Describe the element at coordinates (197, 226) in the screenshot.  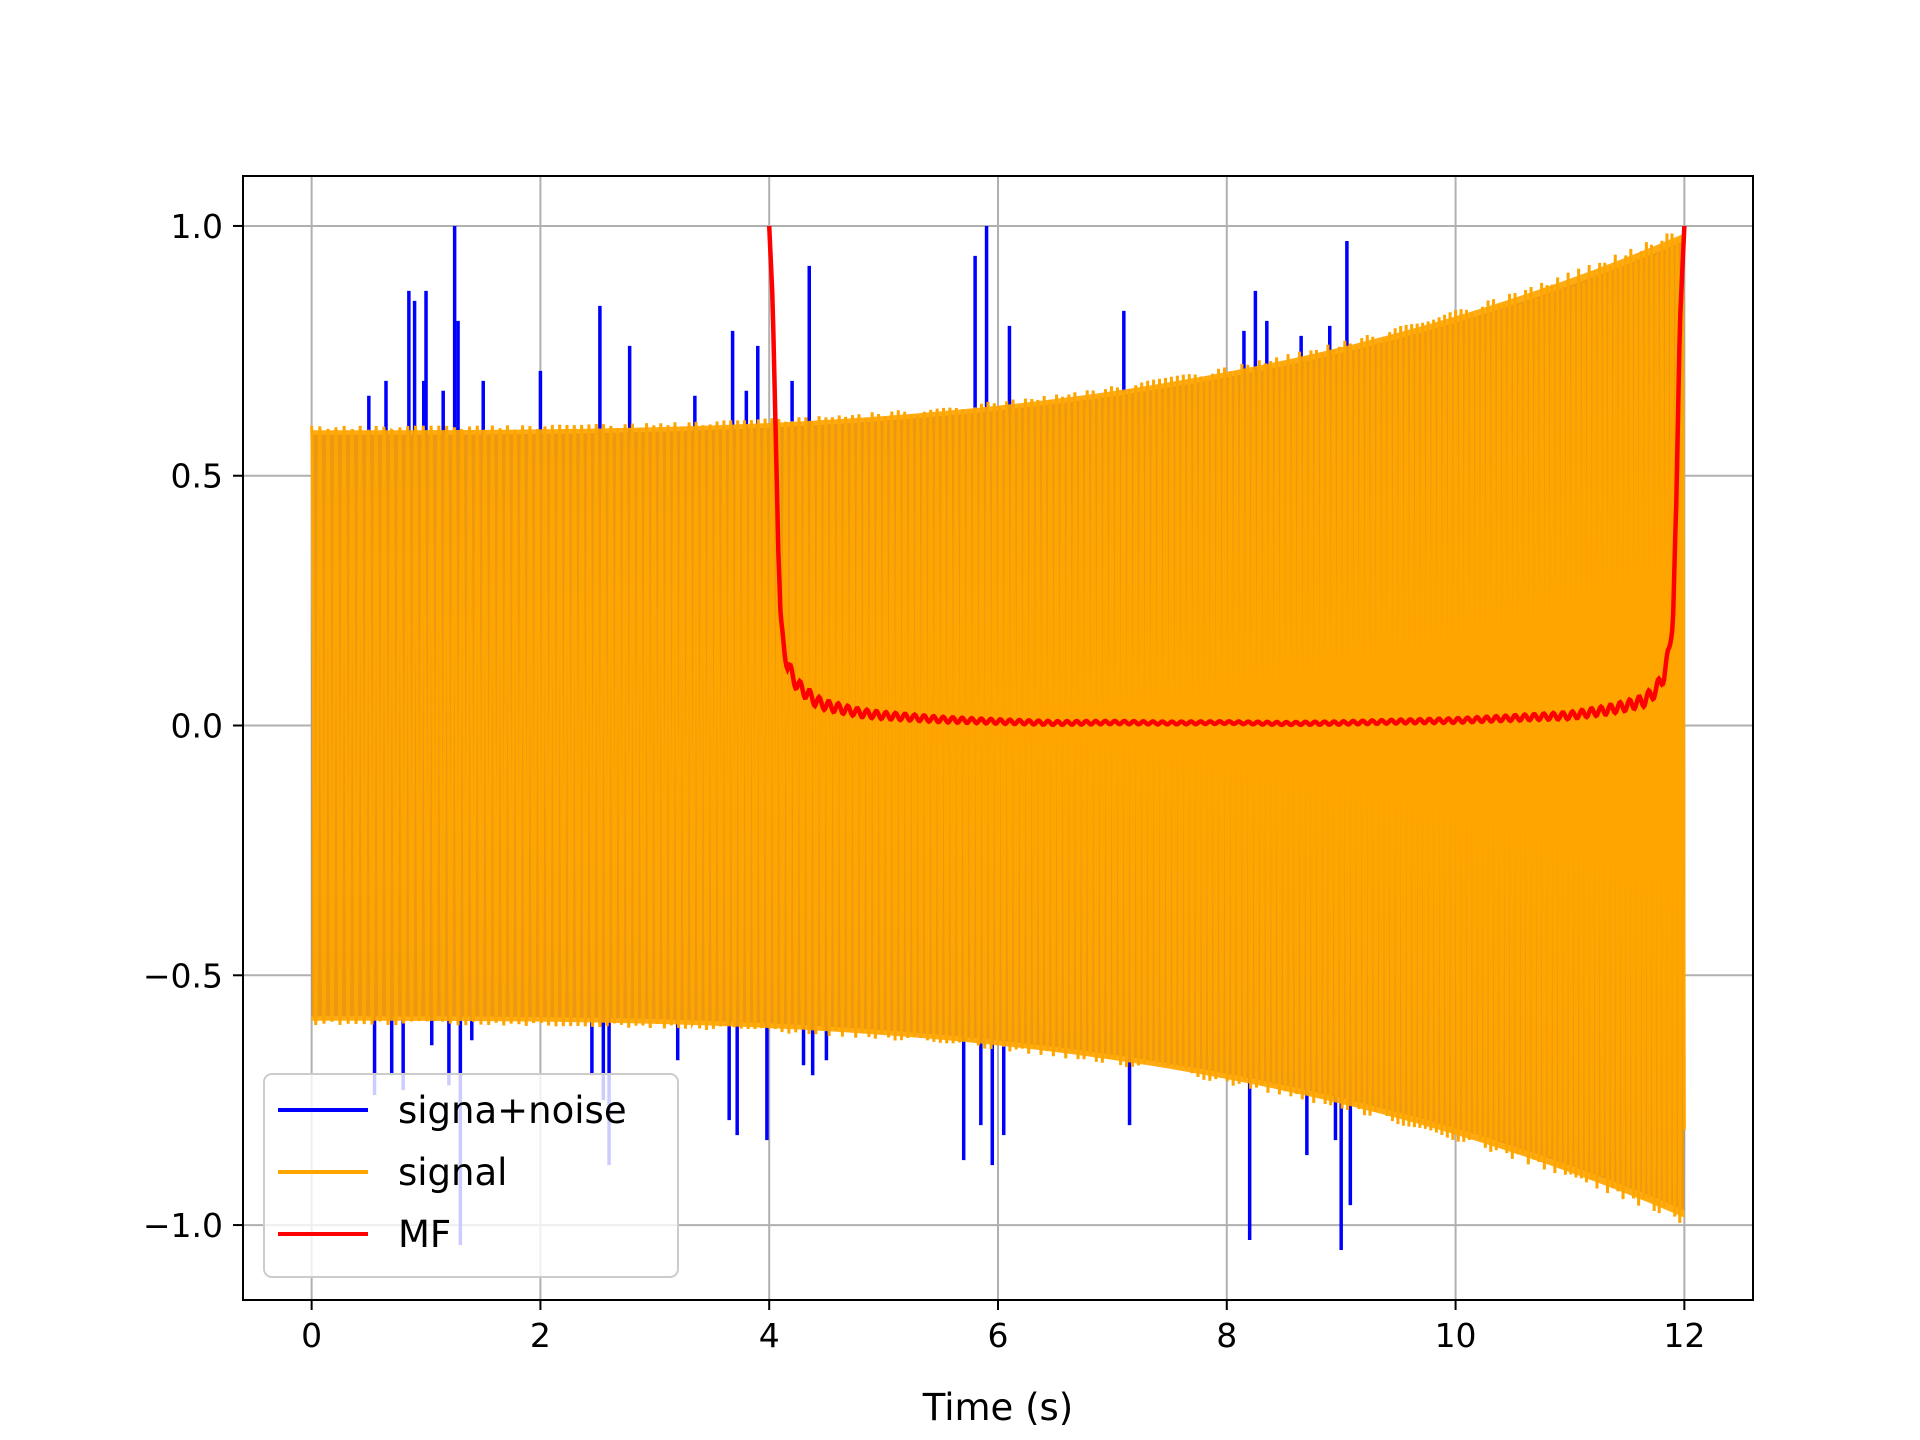
I see `y-tick-label: 1.0` at that location.